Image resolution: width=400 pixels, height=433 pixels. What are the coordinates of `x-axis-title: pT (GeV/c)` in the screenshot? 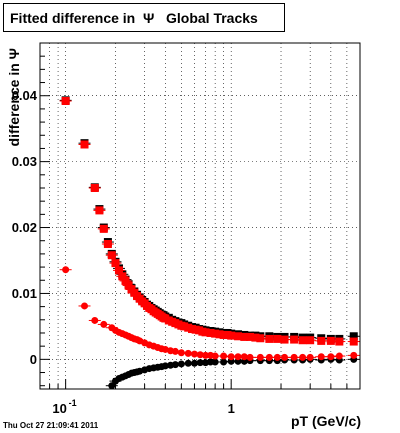 It's located at (326, 421).